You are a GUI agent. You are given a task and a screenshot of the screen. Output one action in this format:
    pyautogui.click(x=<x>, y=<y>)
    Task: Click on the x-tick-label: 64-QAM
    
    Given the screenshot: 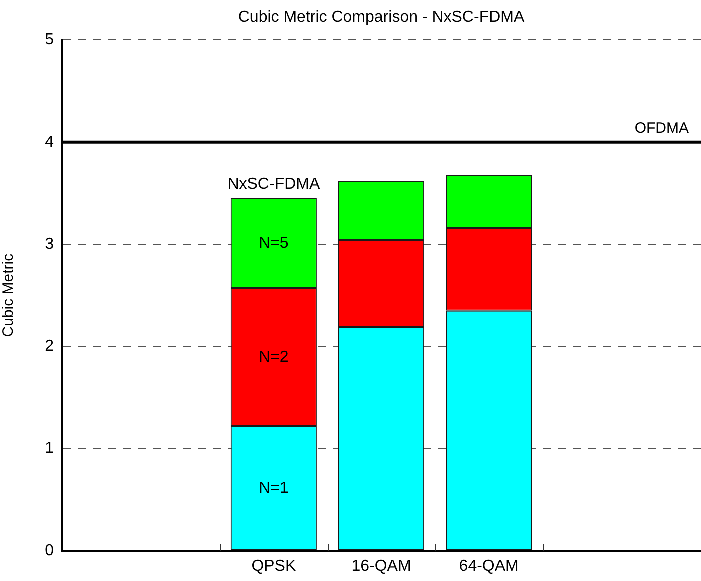 What is the action you would take?
    pyautogui.click(x=489, y=567)
    